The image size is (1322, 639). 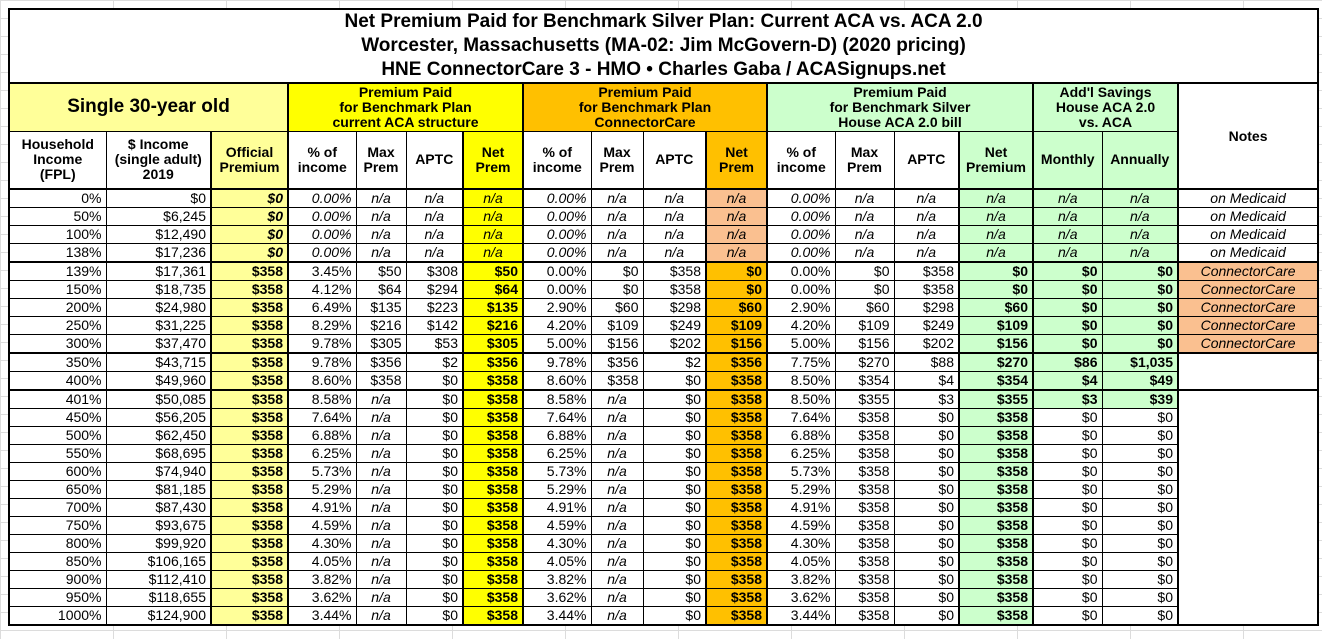 What do you see at coordinates (926, 234) in the screenshot?
I see `cell-h_aptc: n/a` at bounding box center [926, 234].